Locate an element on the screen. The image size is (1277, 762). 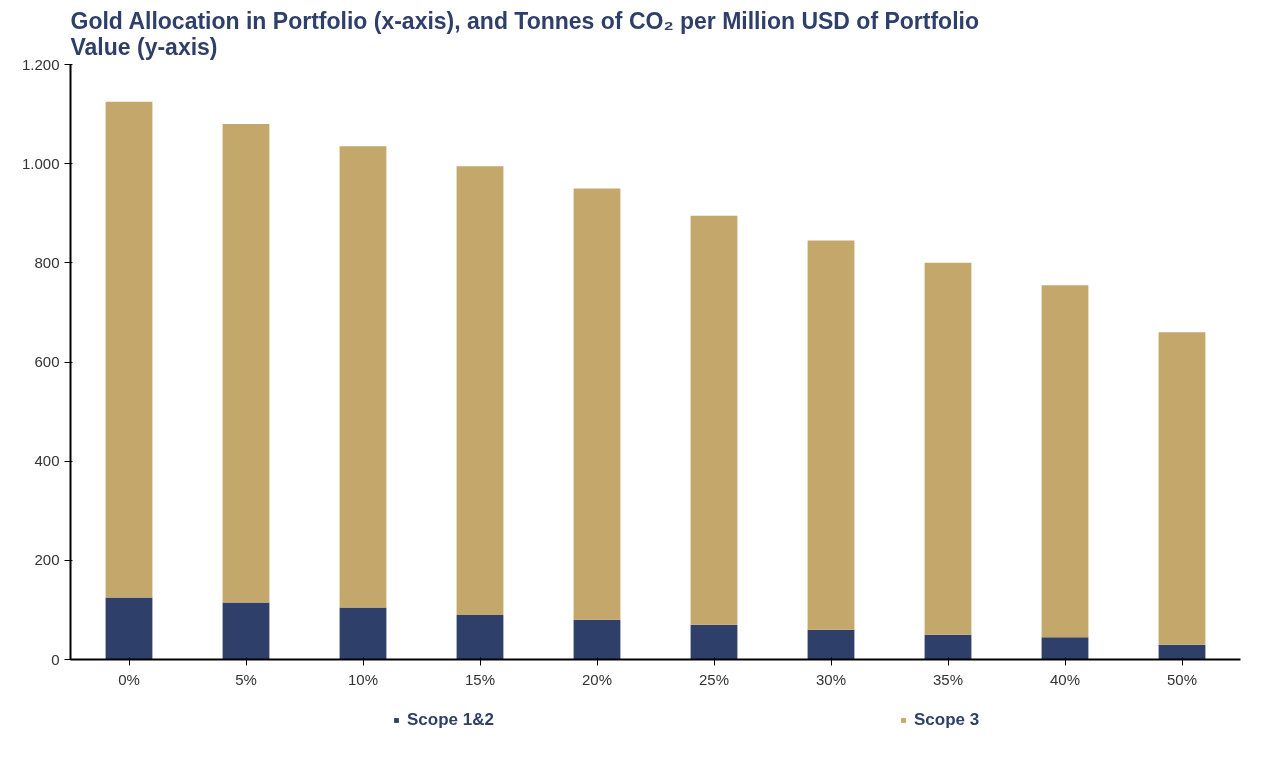
x-tick-label: 30% is located at coordinates (831, 679).